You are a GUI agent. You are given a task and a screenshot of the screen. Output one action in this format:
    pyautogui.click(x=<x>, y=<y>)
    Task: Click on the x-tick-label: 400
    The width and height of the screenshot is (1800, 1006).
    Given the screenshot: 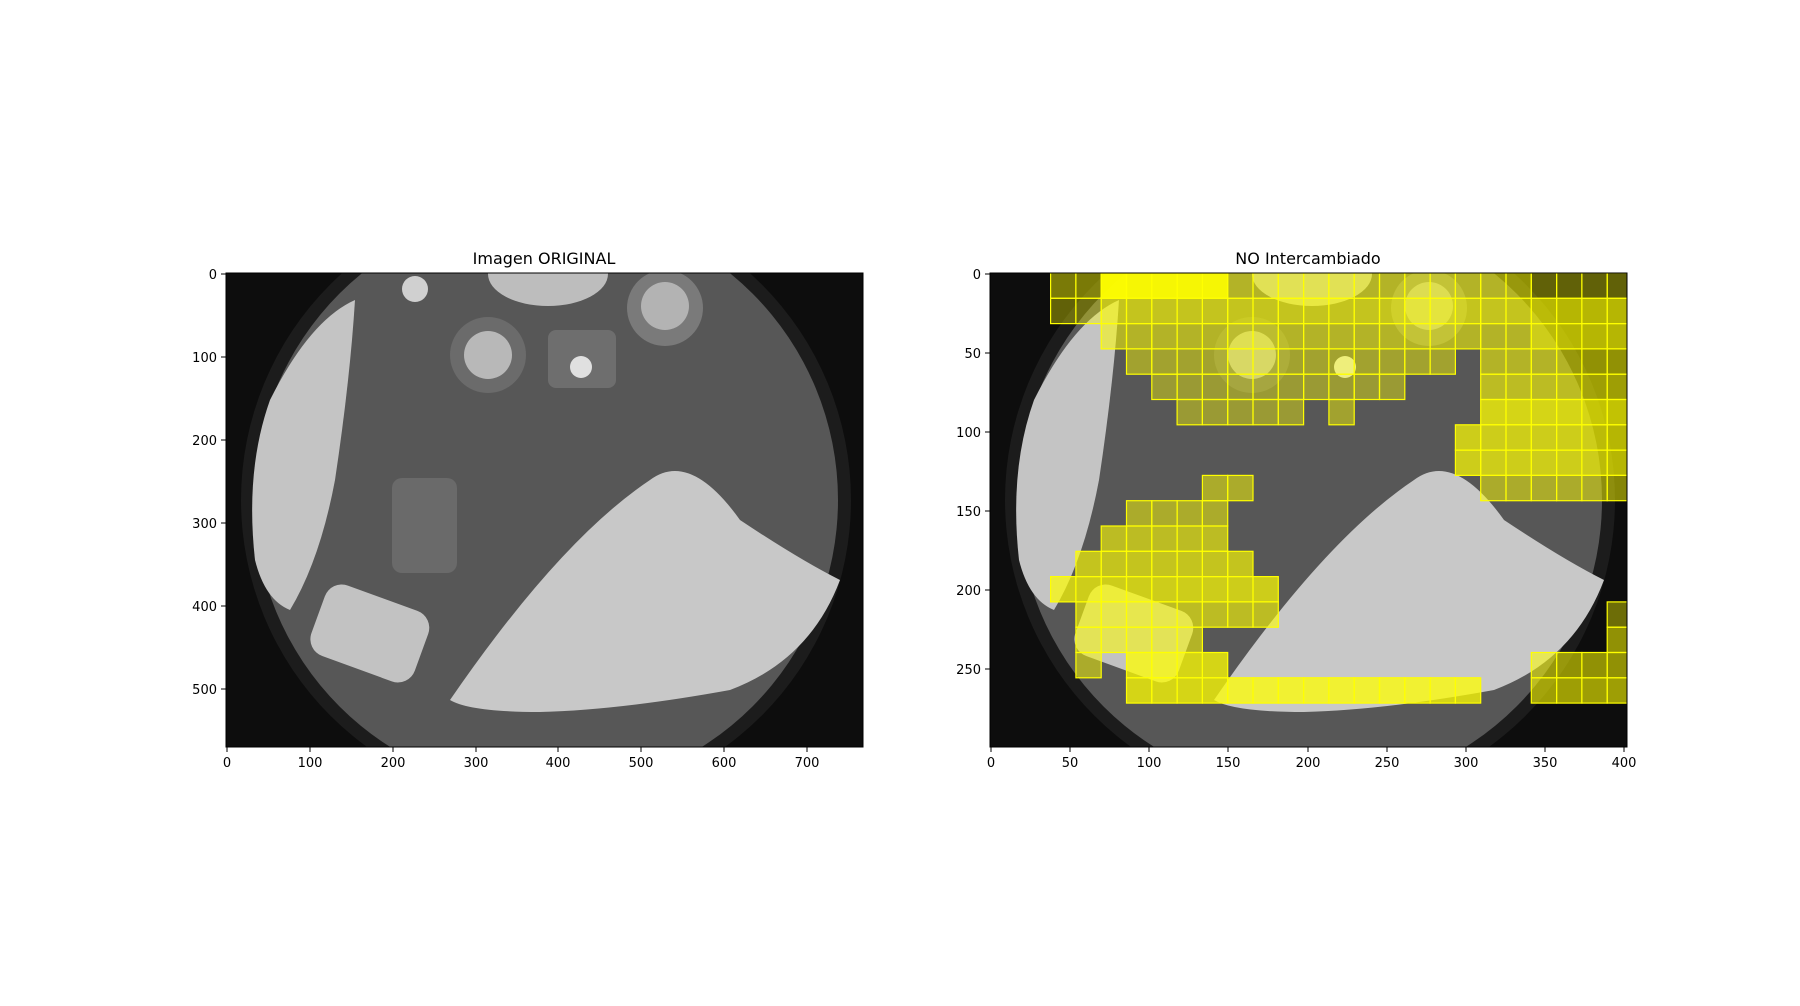 What is the action you would take?
    pyautogui.click(x=558, y=763)
    